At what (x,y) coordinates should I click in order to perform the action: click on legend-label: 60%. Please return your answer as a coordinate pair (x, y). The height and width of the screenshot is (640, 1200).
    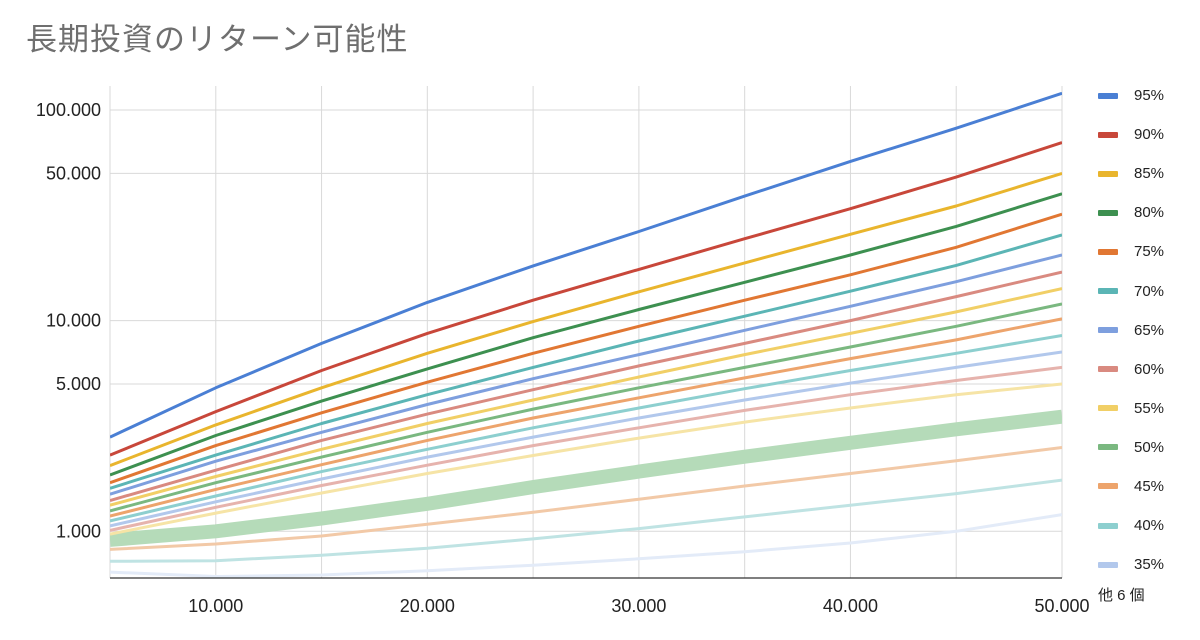
    Looking at the image, I should click on (1149, 369).